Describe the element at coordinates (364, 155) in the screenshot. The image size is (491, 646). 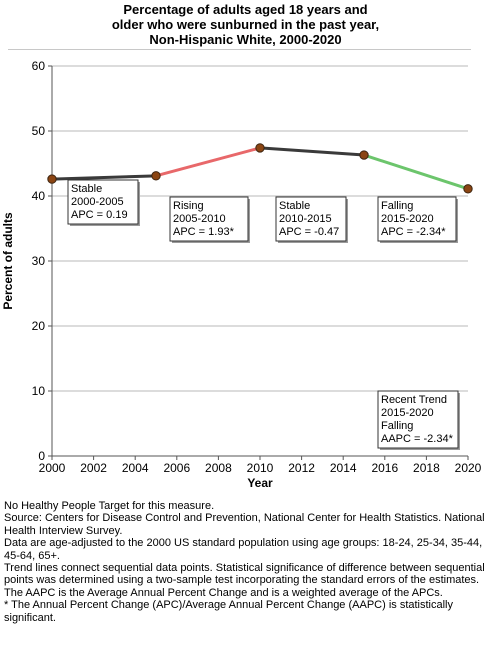
I see `data-point-2015` at that location.